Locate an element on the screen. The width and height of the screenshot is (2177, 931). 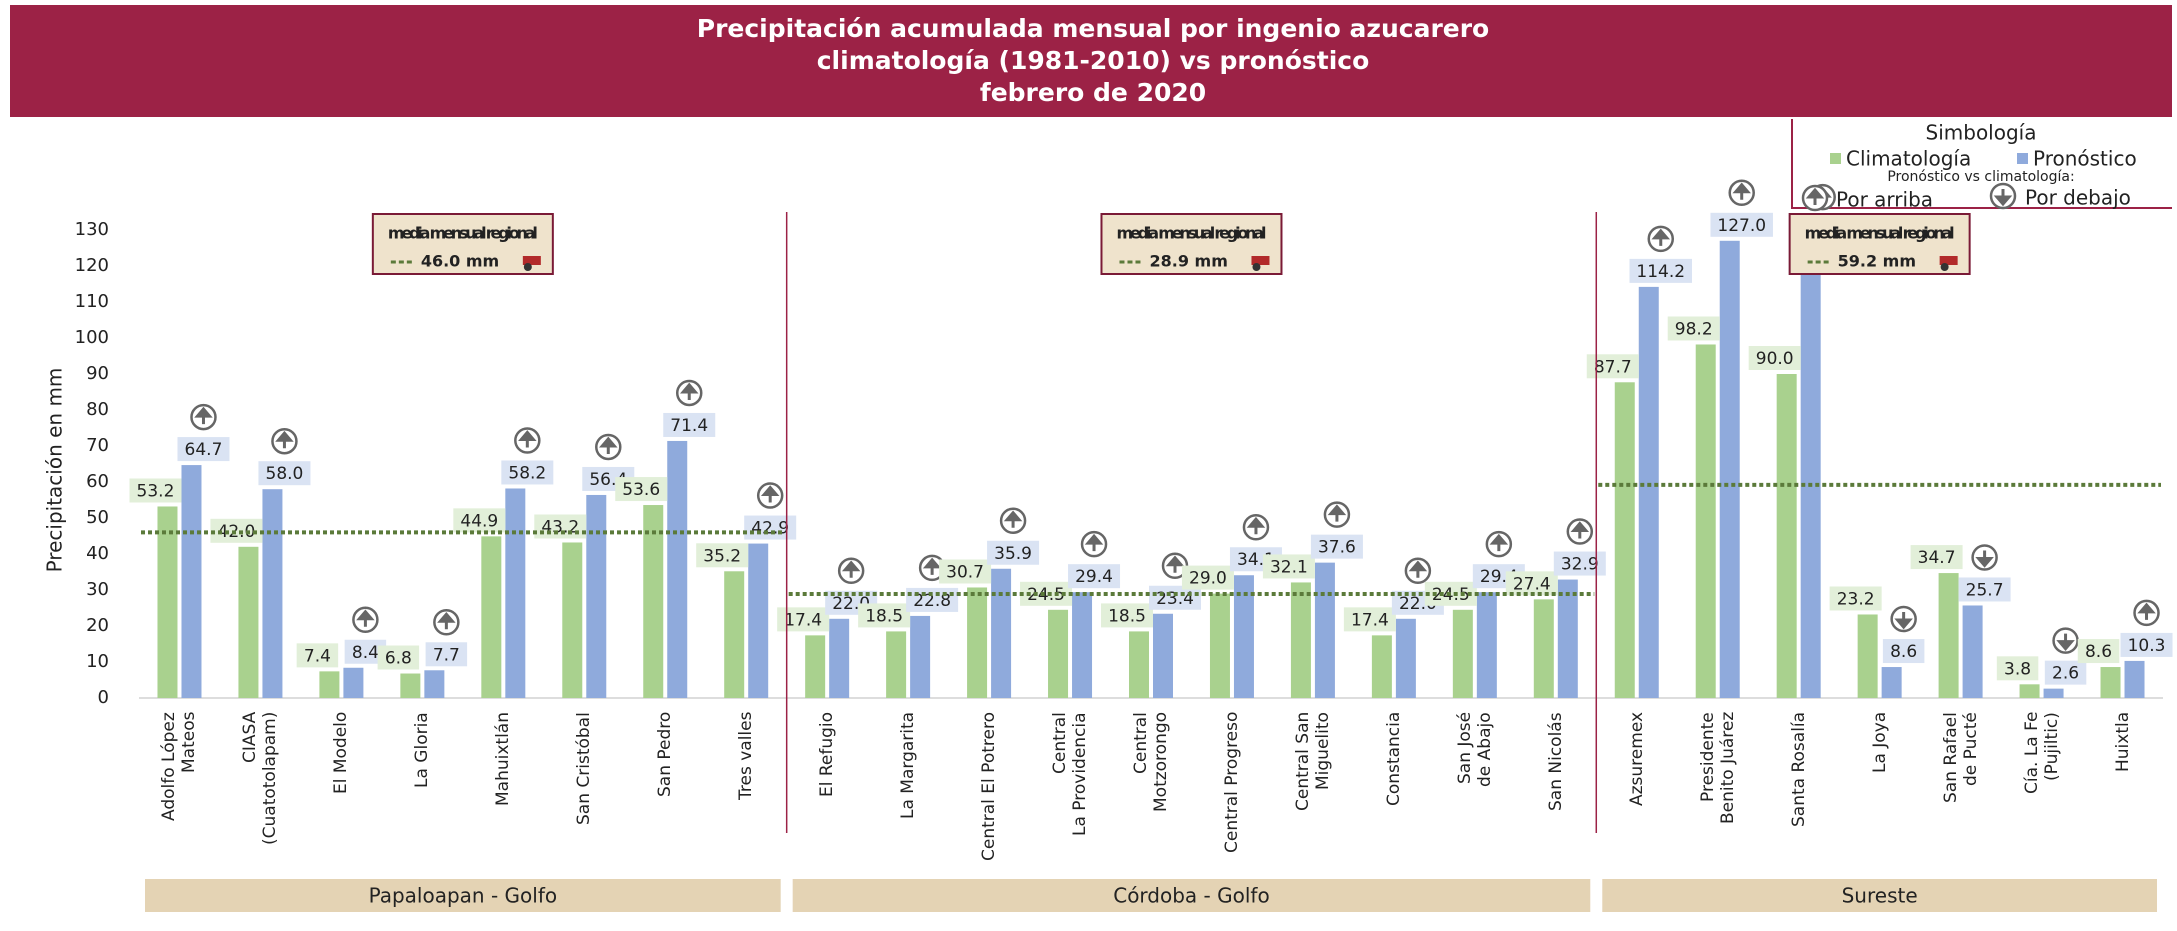
y-tick-label: 40 is located at coordinates (97, 553).